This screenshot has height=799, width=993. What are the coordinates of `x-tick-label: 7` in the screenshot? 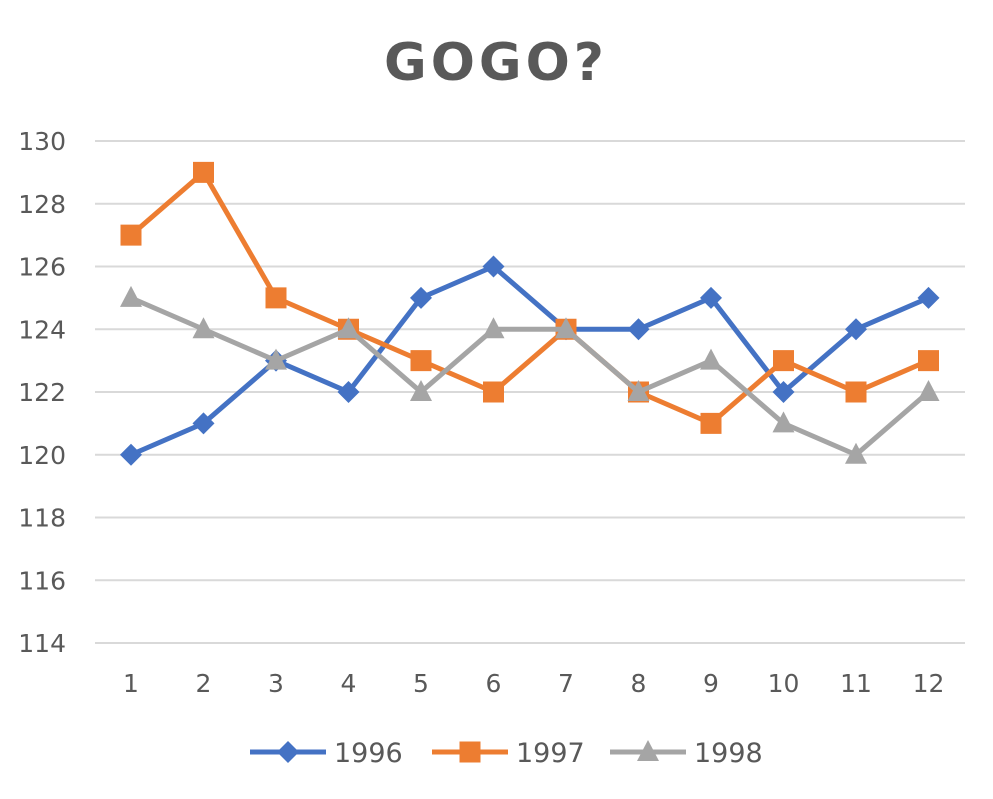 It's located at (566, 683).